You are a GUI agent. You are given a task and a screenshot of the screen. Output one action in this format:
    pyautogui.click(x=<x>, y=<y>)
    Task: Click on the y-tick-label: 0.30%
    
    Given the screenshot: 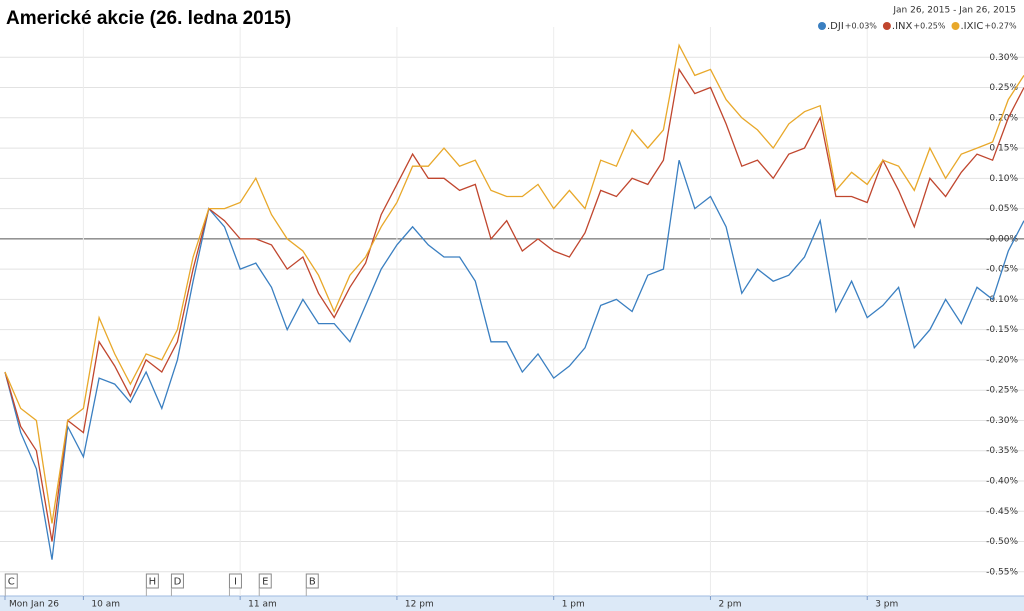 What is the action you would take?
    pyautogui.click(x=1003, y=58)
    